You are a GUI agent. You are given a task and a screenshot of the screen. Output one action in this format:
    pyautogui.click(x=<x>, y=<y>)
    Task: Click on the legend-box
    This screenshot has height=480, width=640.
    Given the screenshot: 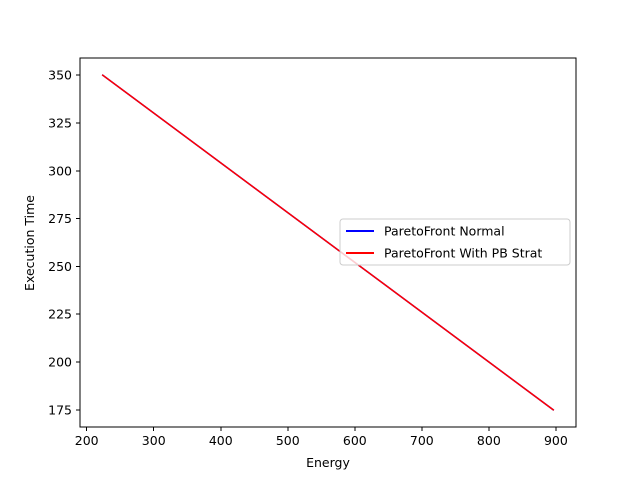 What is the action you would take?
    pyautogui.click(x=455, y=242)
    